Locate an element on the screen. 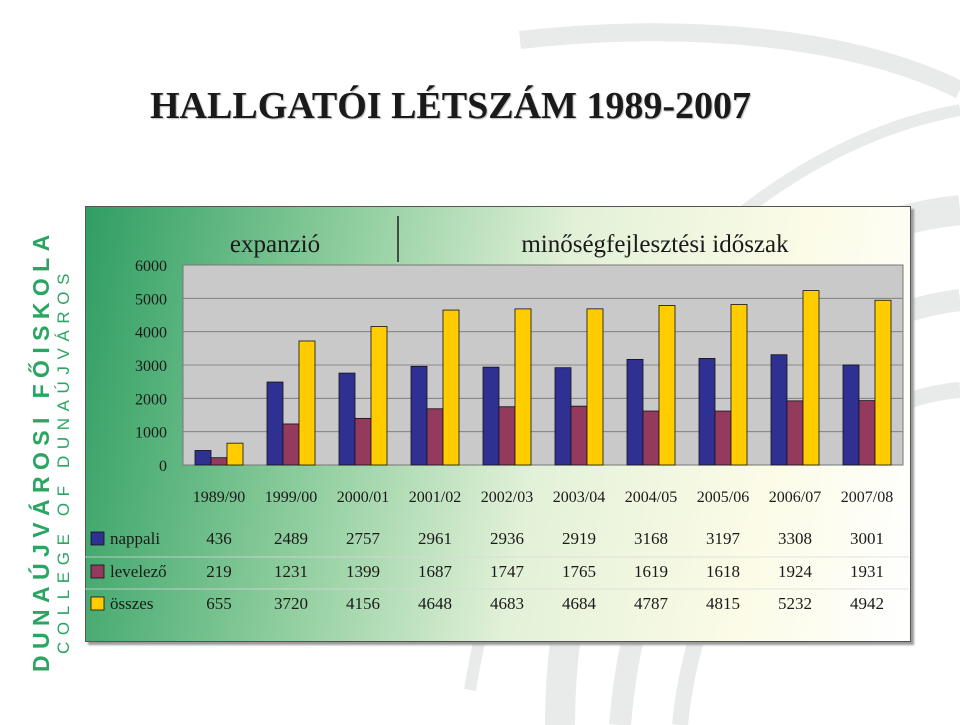 The image size is (960, 725). table-cell-2-10: 1931 is located at coordinates (867, 571).